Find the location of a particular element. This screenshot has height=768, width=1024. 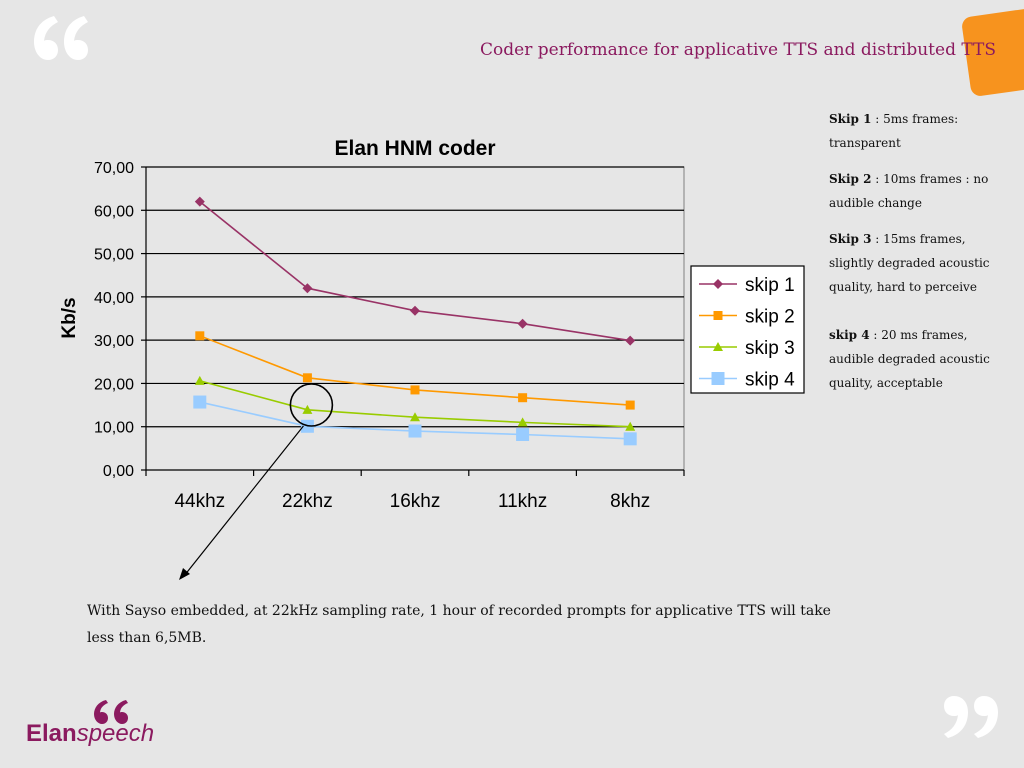

y-tick-label: 40,00 is located at coordinates (114, 298).